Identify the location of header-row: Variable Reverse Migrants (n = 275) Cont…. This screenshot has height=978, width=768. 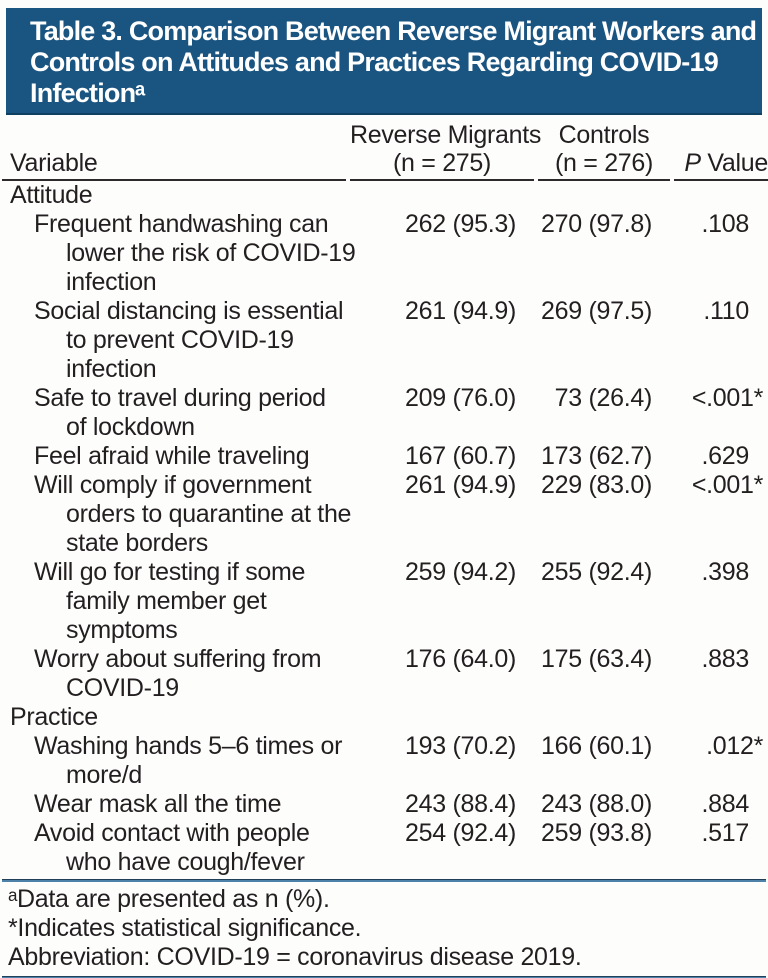
(385, 149).